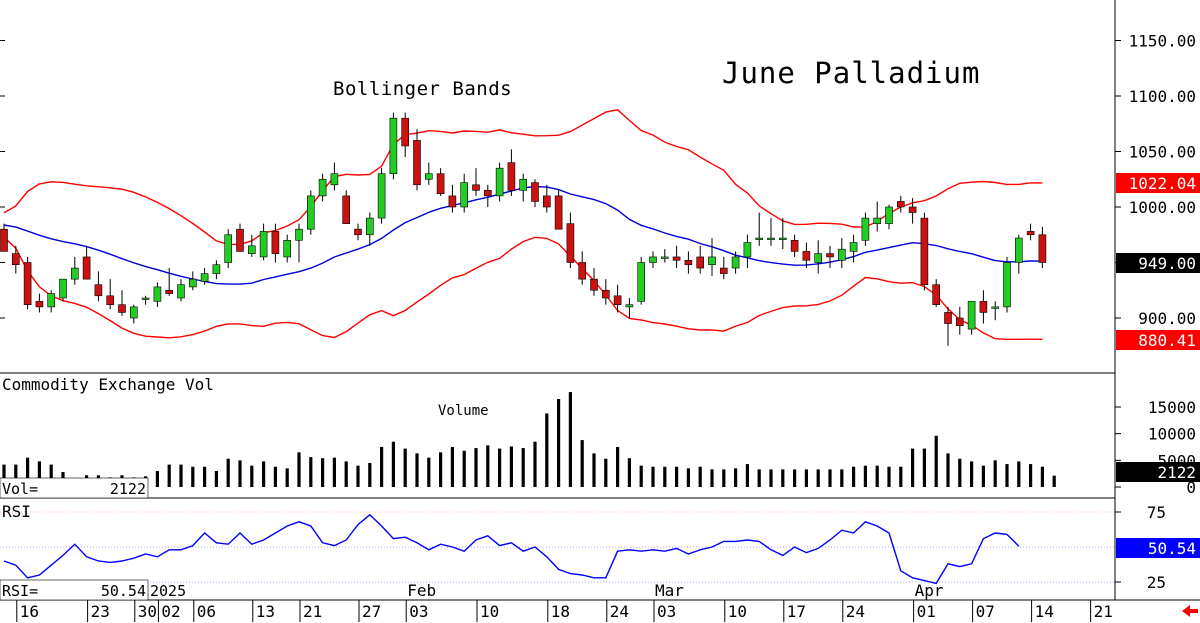  What do you see at coordinates (1190, 611) in the screenshot?
I see `scroll-left-arrow-icon` at bounding box center [1190, 611].